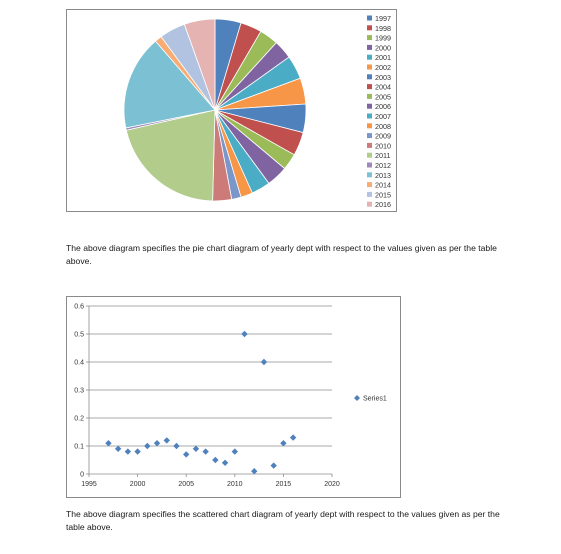 The height and width of the screenshot is (554, 561). What do you see at coordinates (369, 194) in the screenshot?
I see `legend-swatch-2015` at bounding box center [369, 194].